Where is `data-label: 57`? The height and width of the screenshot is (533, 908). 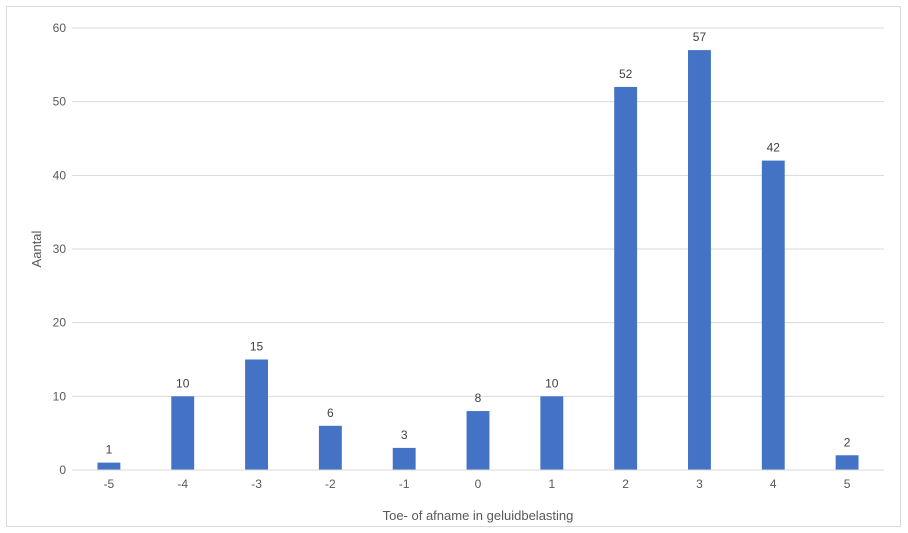
data-label: 57 is located at coordinates (700, 37).